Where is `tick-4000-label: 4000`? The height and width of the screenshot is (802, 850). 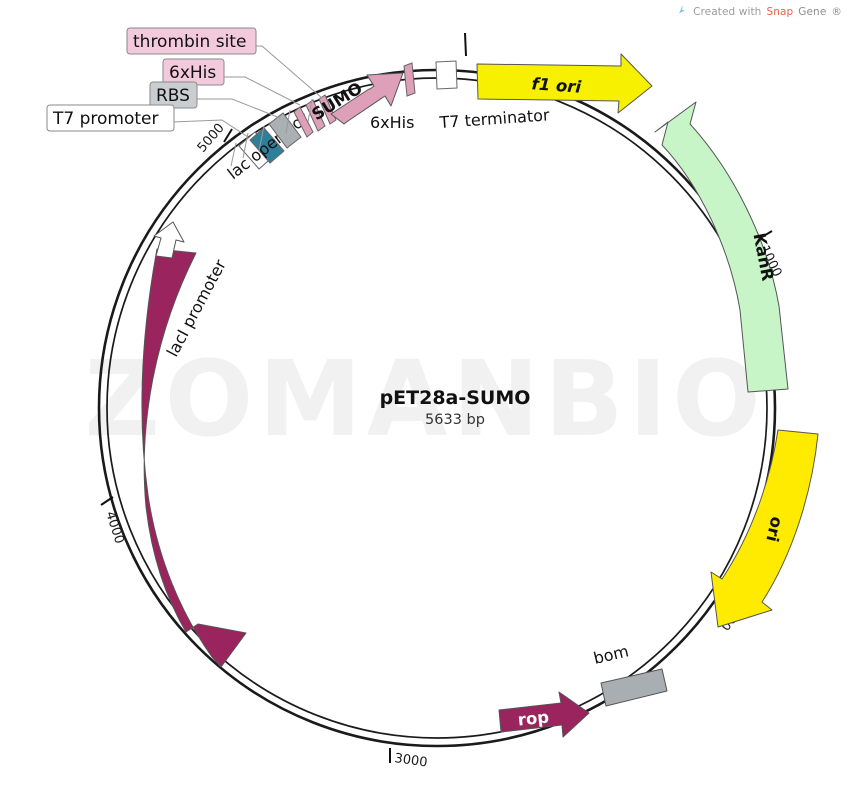 tick-4000-label: 4000 is located at coordinates (114, 528).